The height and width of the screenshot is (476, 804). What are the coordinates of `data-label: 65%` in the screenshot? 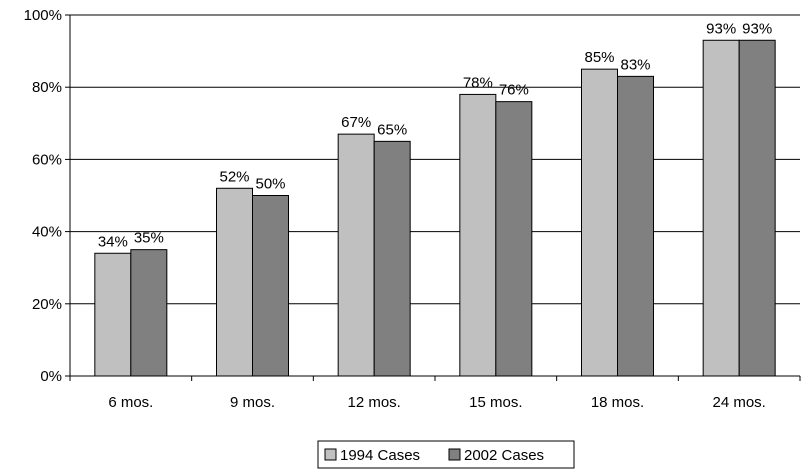 It's located at (392, 129).